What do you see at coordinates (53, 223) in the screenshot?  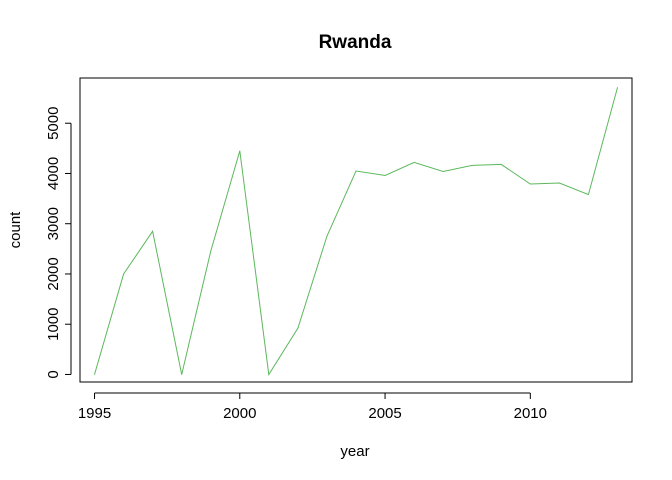 I see `y-tick-label: 3000` at bounding box center [53, 223].